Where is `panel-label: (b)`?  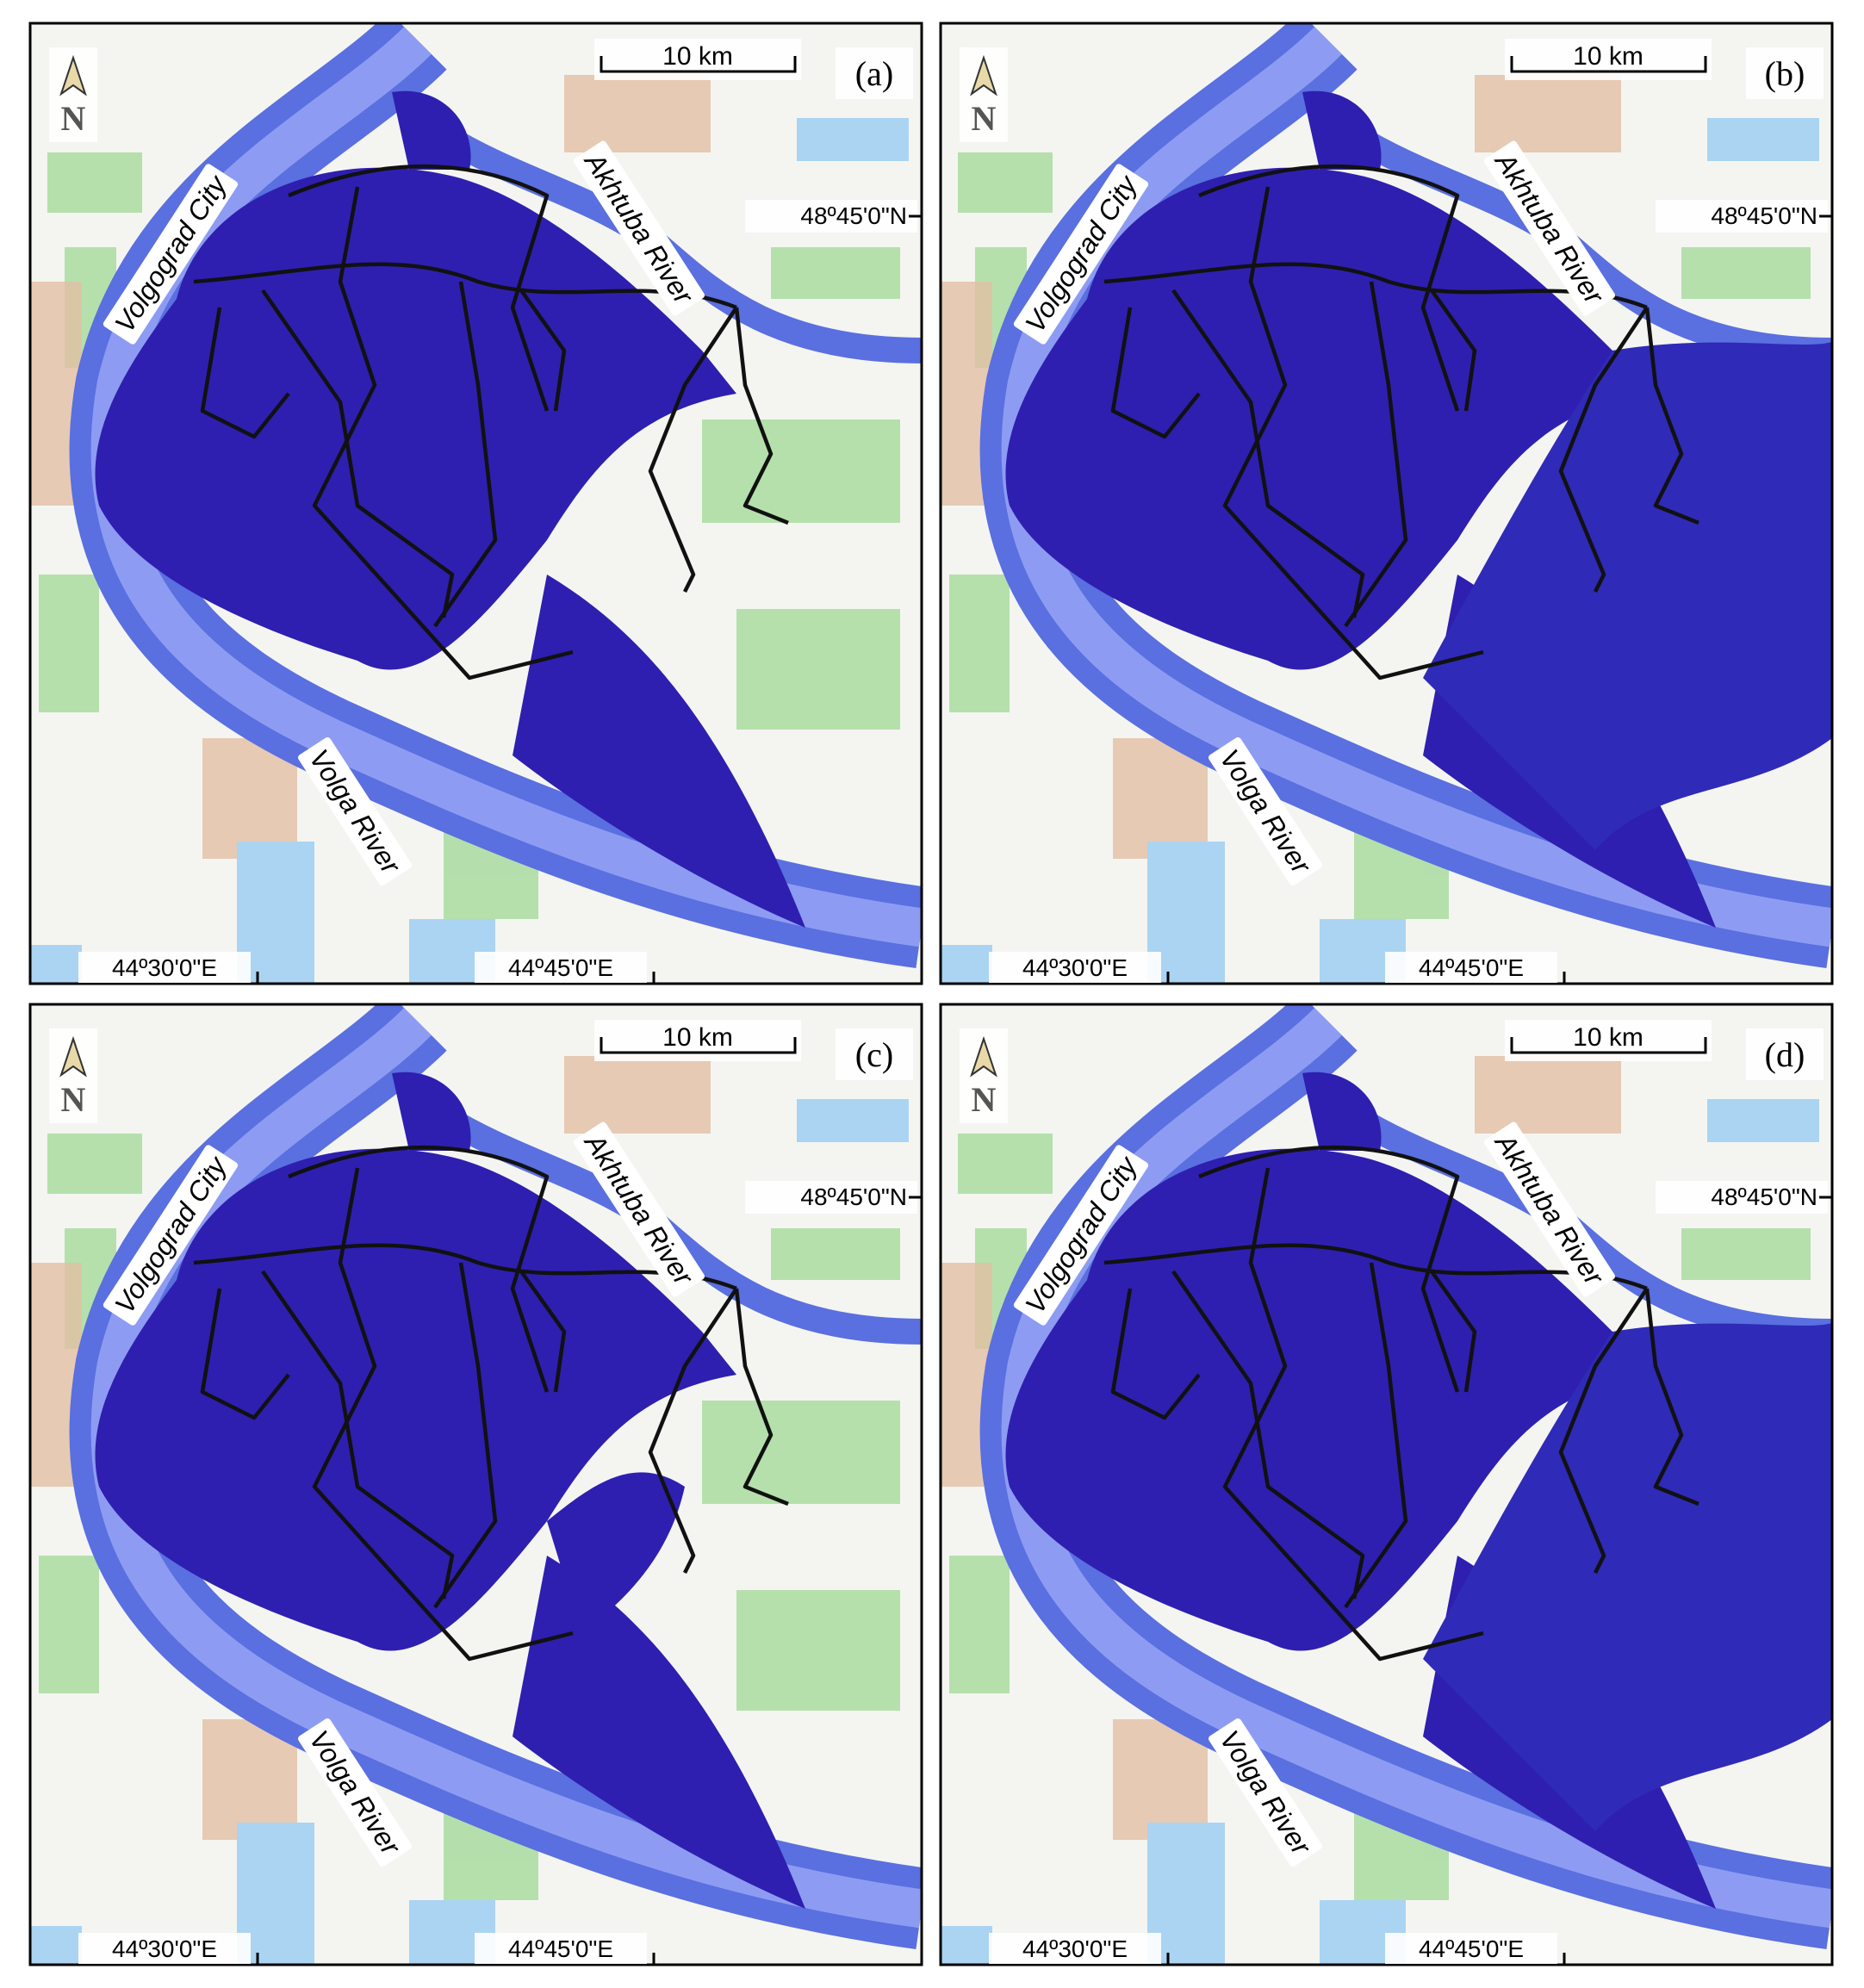
panel-label: (b) is located at coordinates (1785, 73).